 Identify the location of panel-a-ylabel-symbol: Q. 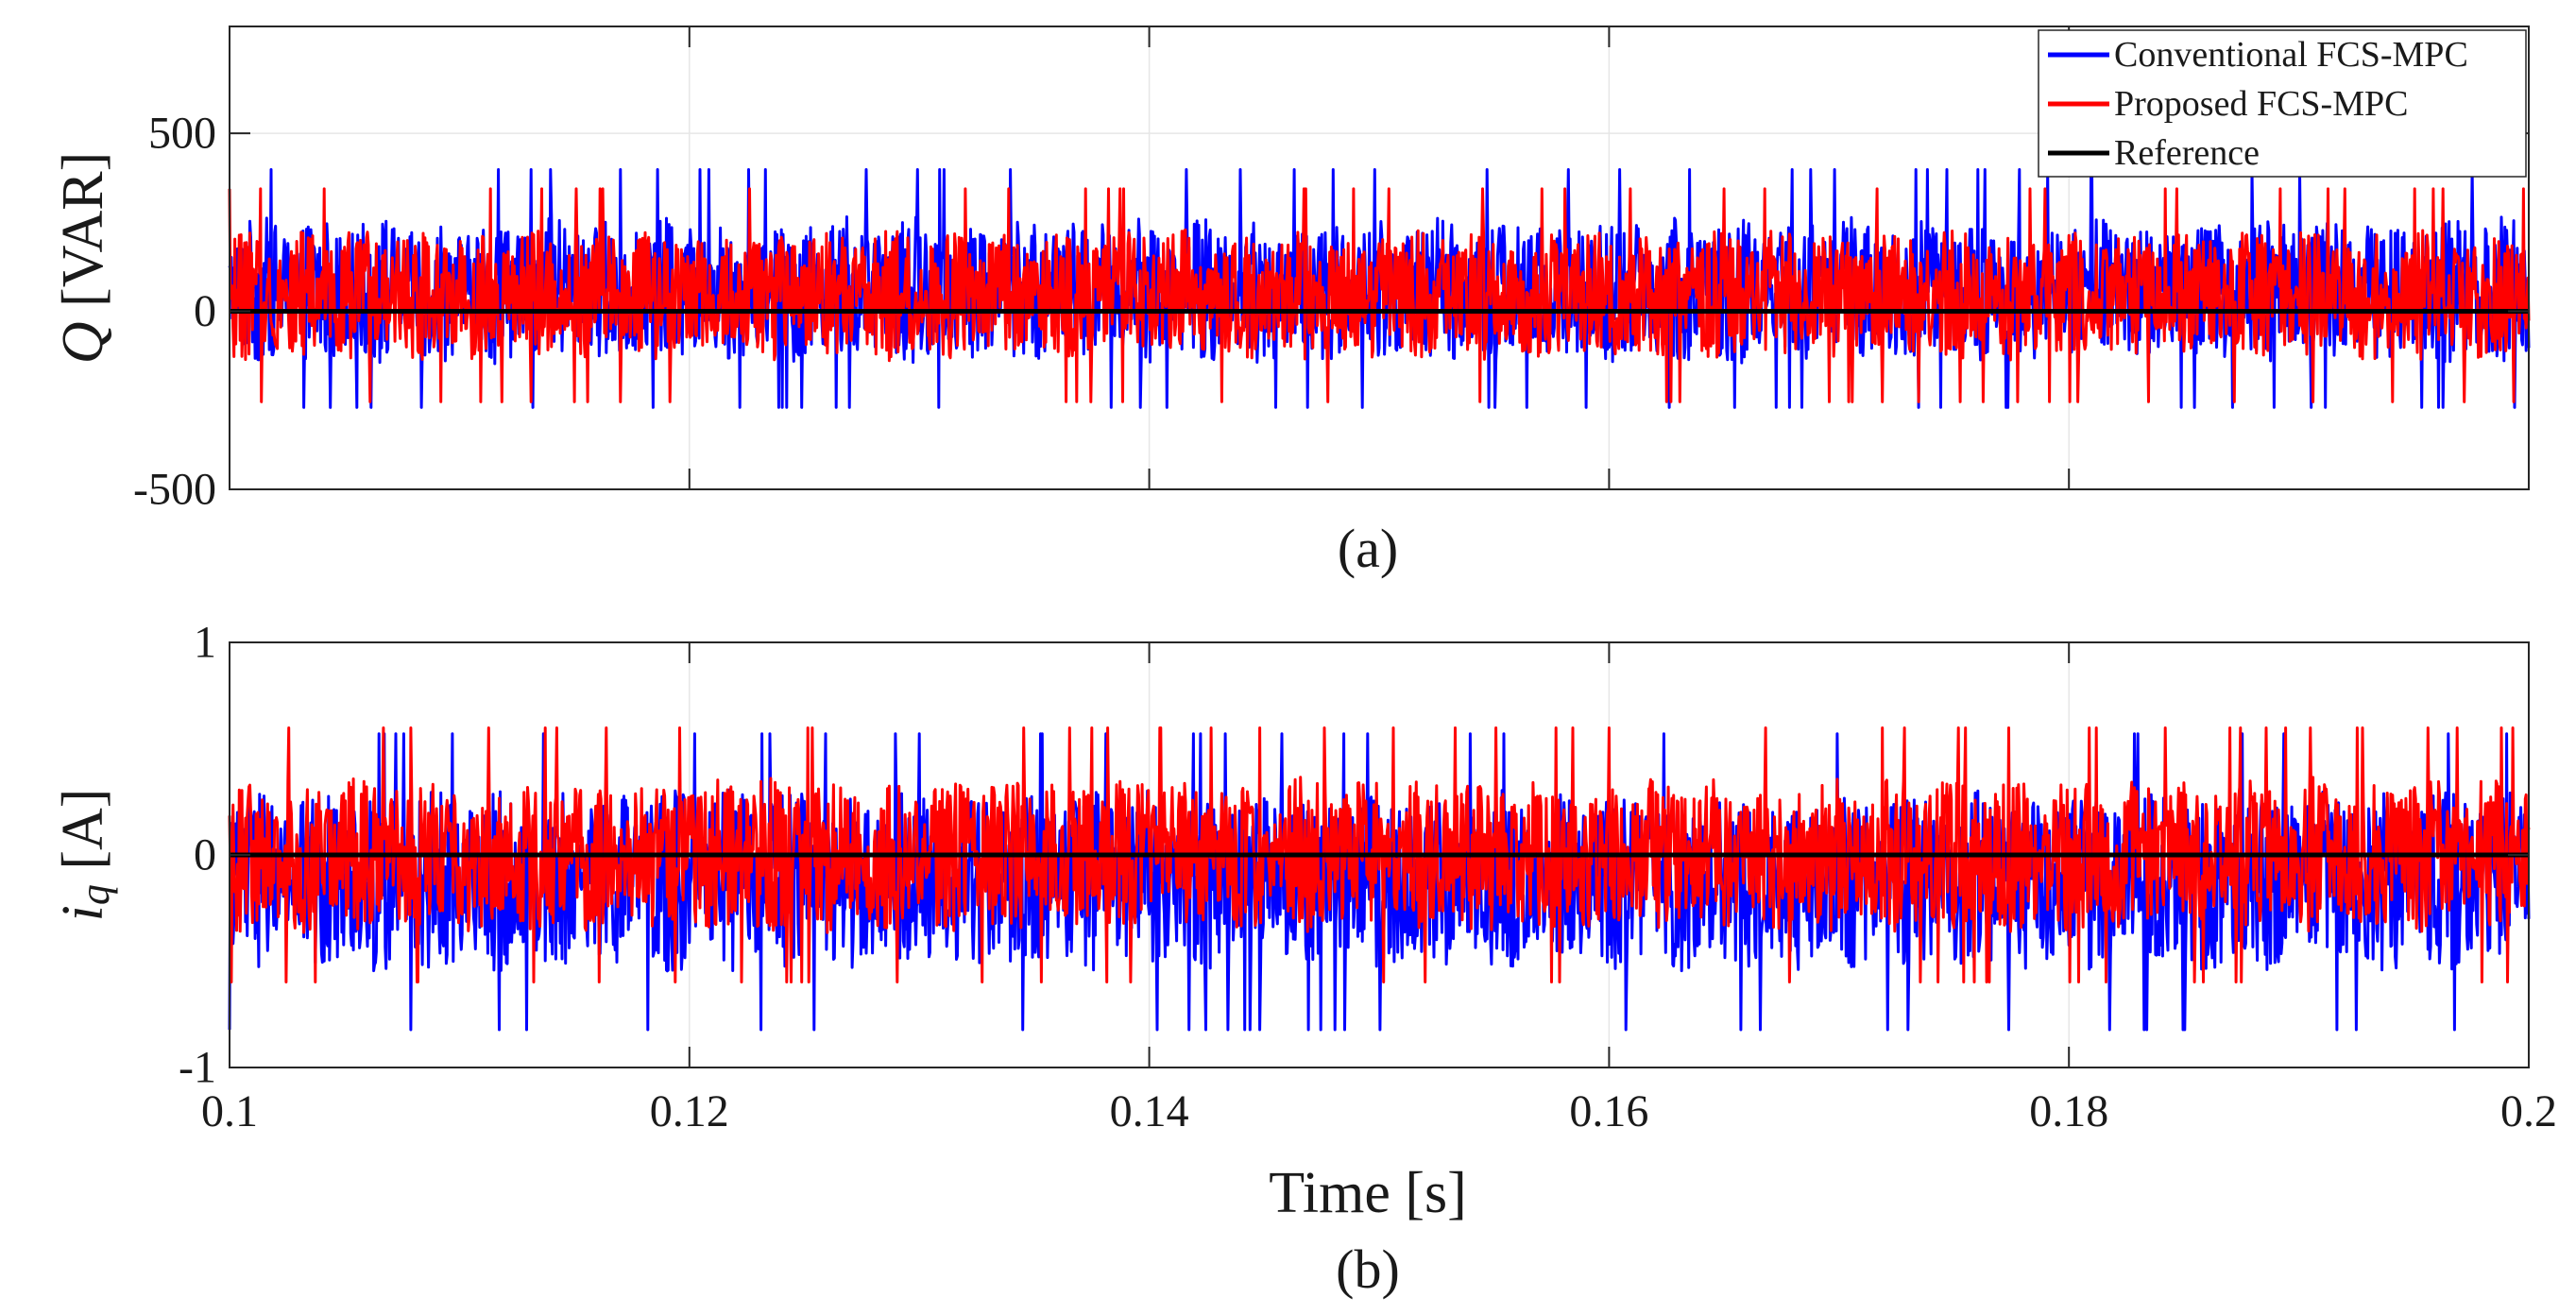
(83, 342).